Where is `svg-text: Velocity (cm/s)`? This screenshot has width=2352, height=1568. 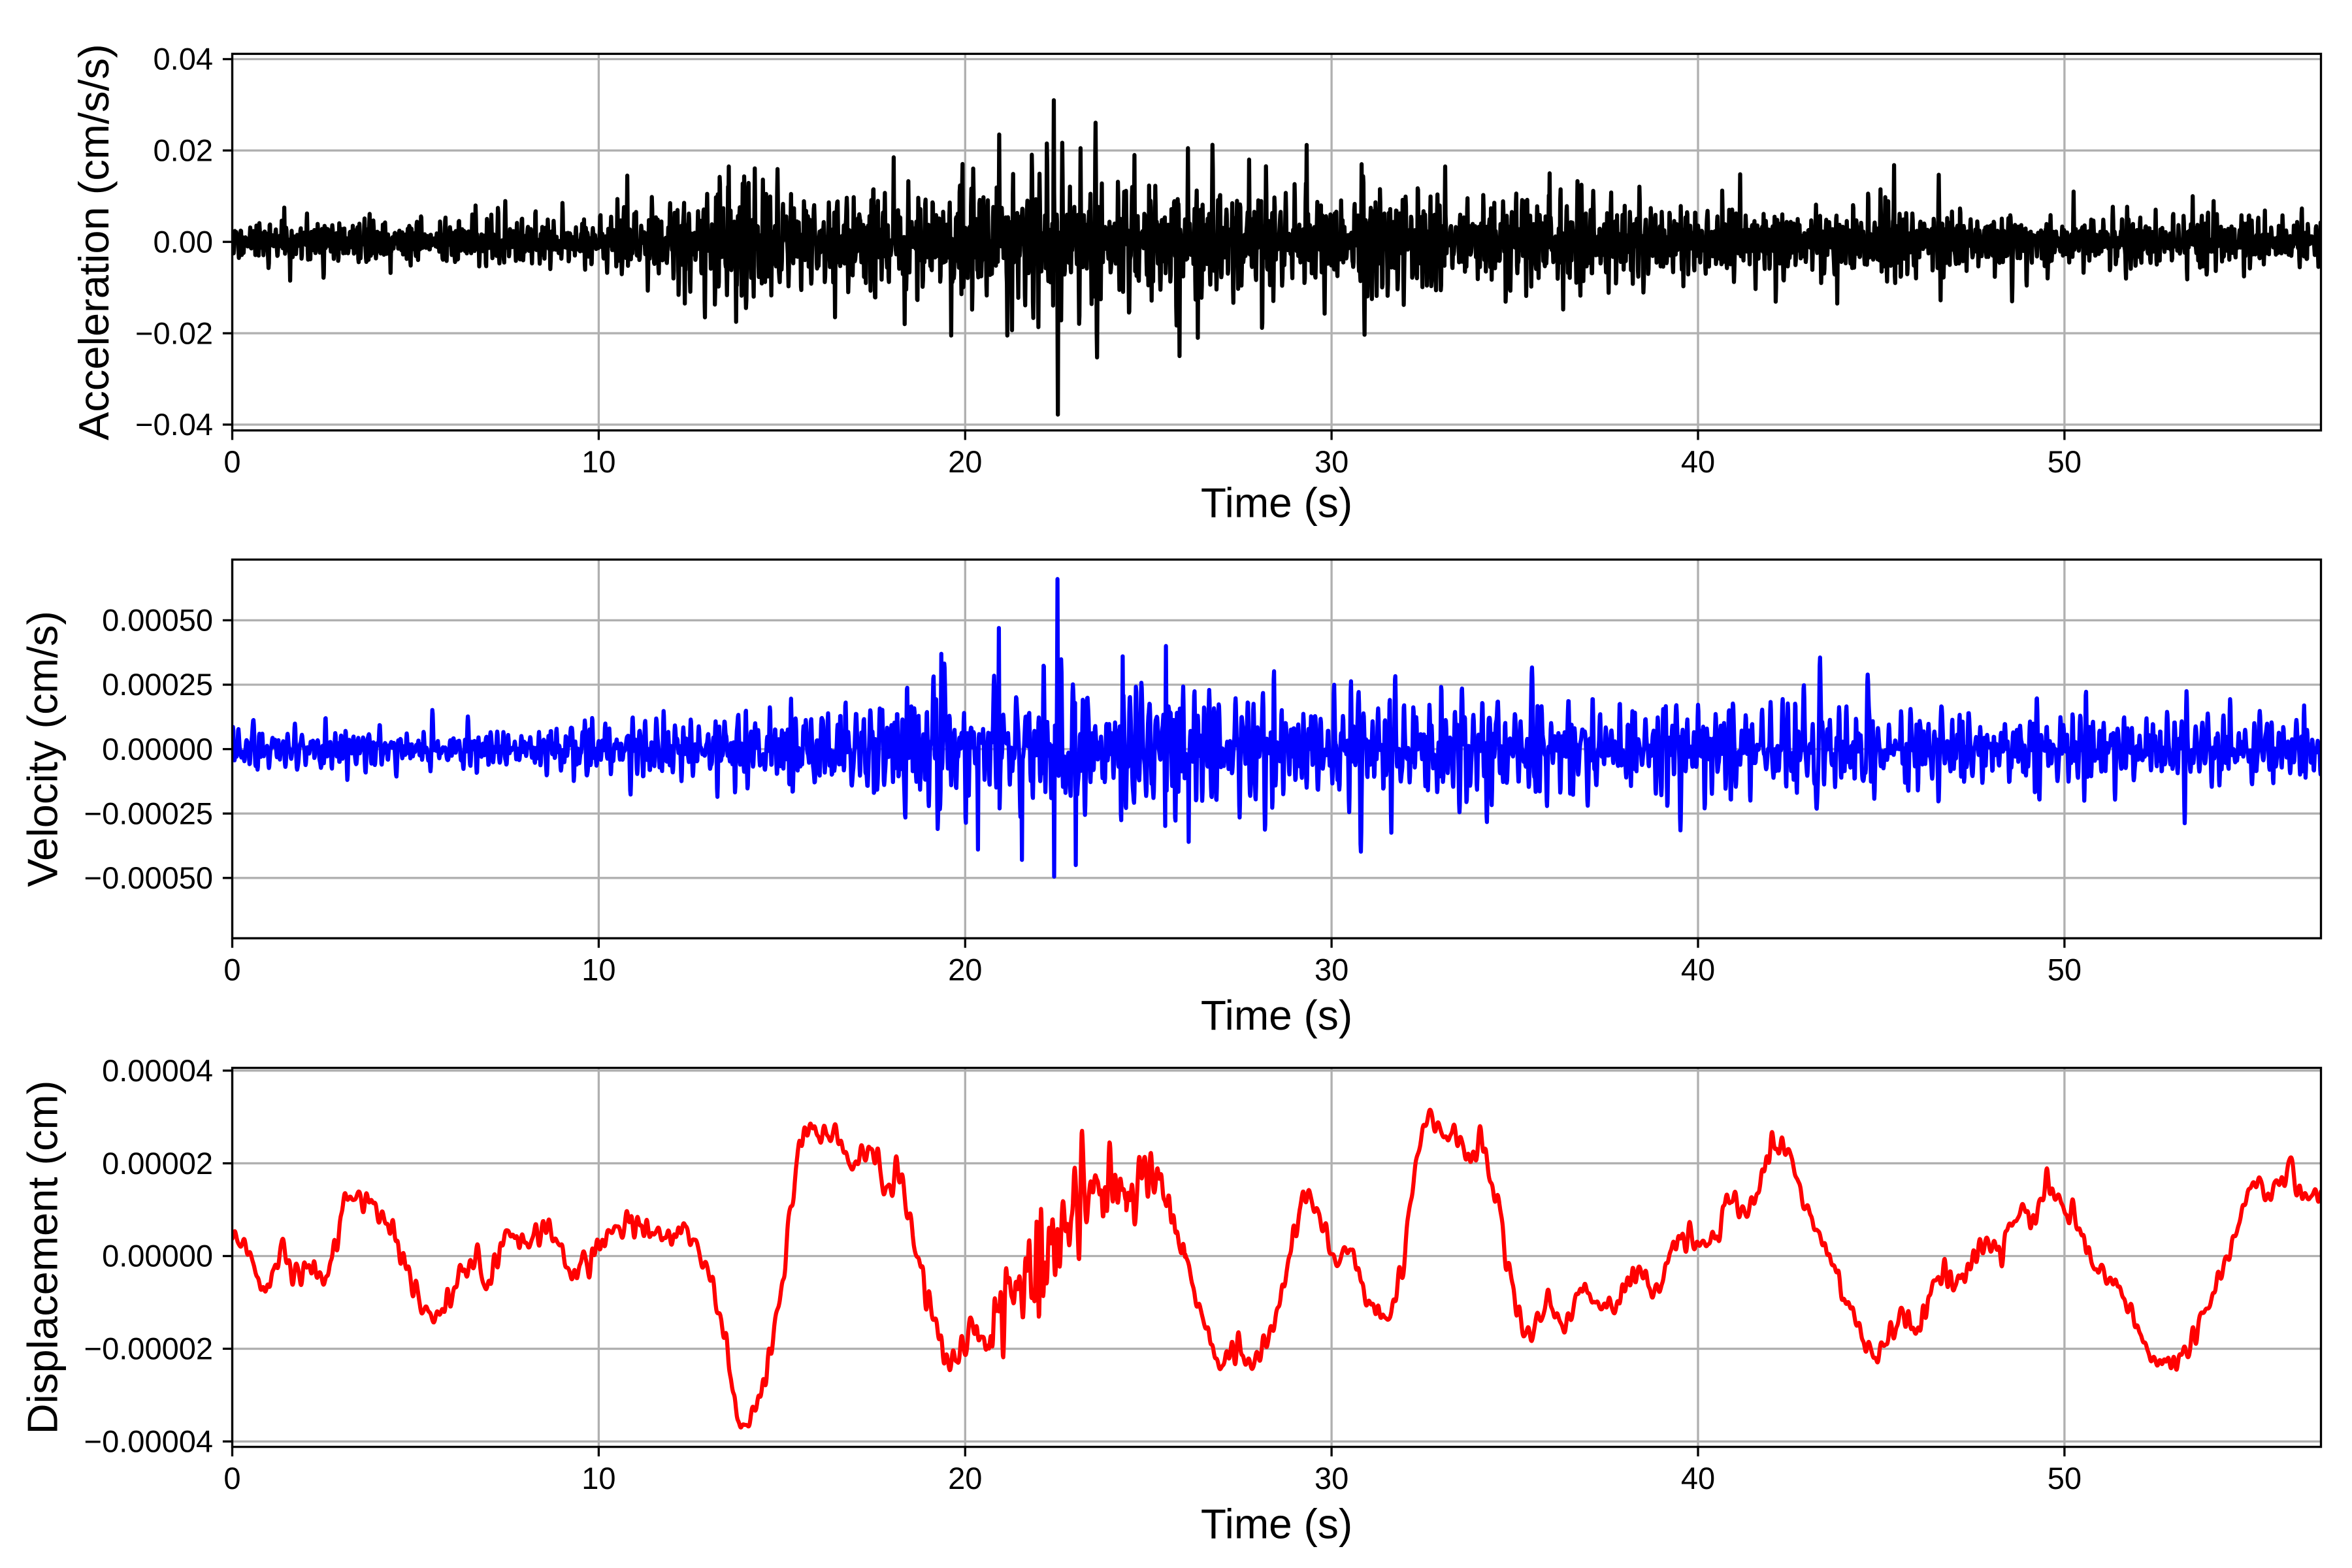 svg-text: Velocity (cm/s) is located at coordinates (42, 749).